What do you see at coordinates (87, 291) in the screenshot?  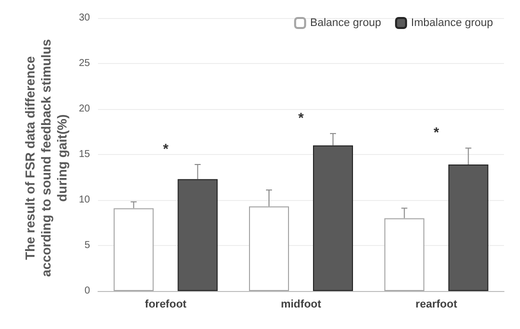 I see `y-tick-label: 0` at bounding box center [87, 291].